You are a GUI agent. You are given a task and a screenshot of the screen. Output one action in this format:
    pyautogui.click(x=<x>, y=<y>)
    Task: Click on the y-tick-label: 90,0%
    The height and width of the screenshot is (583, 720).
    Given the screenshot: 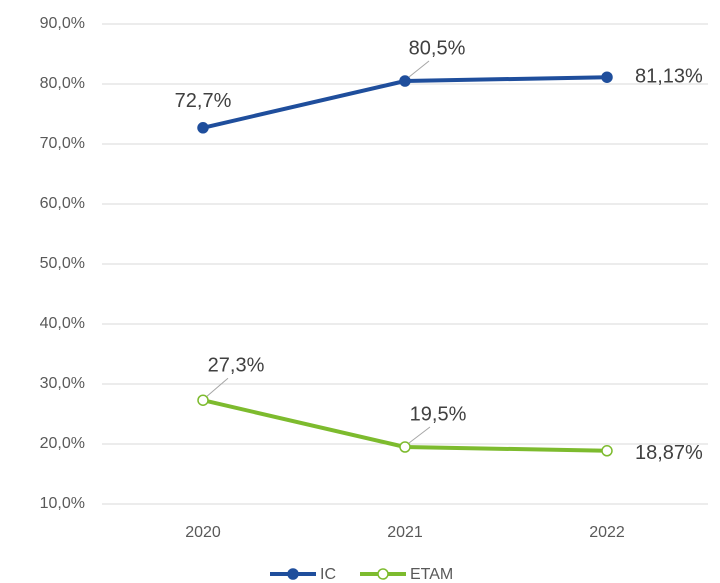 What is the action you would take?
    pyautogui.click(x=62, y=23)
    